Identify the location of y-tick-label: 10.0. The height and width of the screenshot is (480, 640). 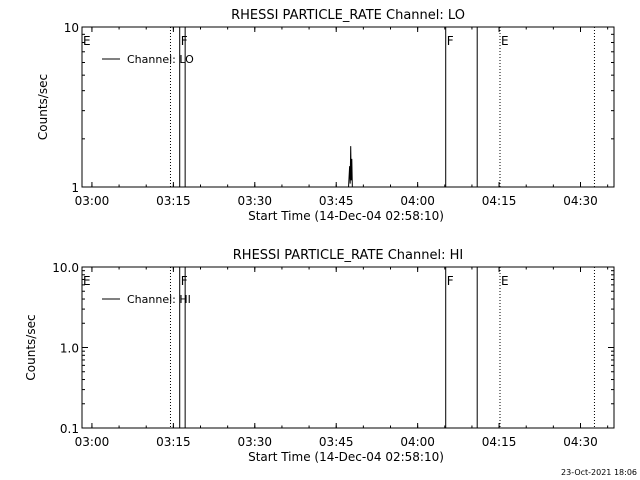
(65, 268).